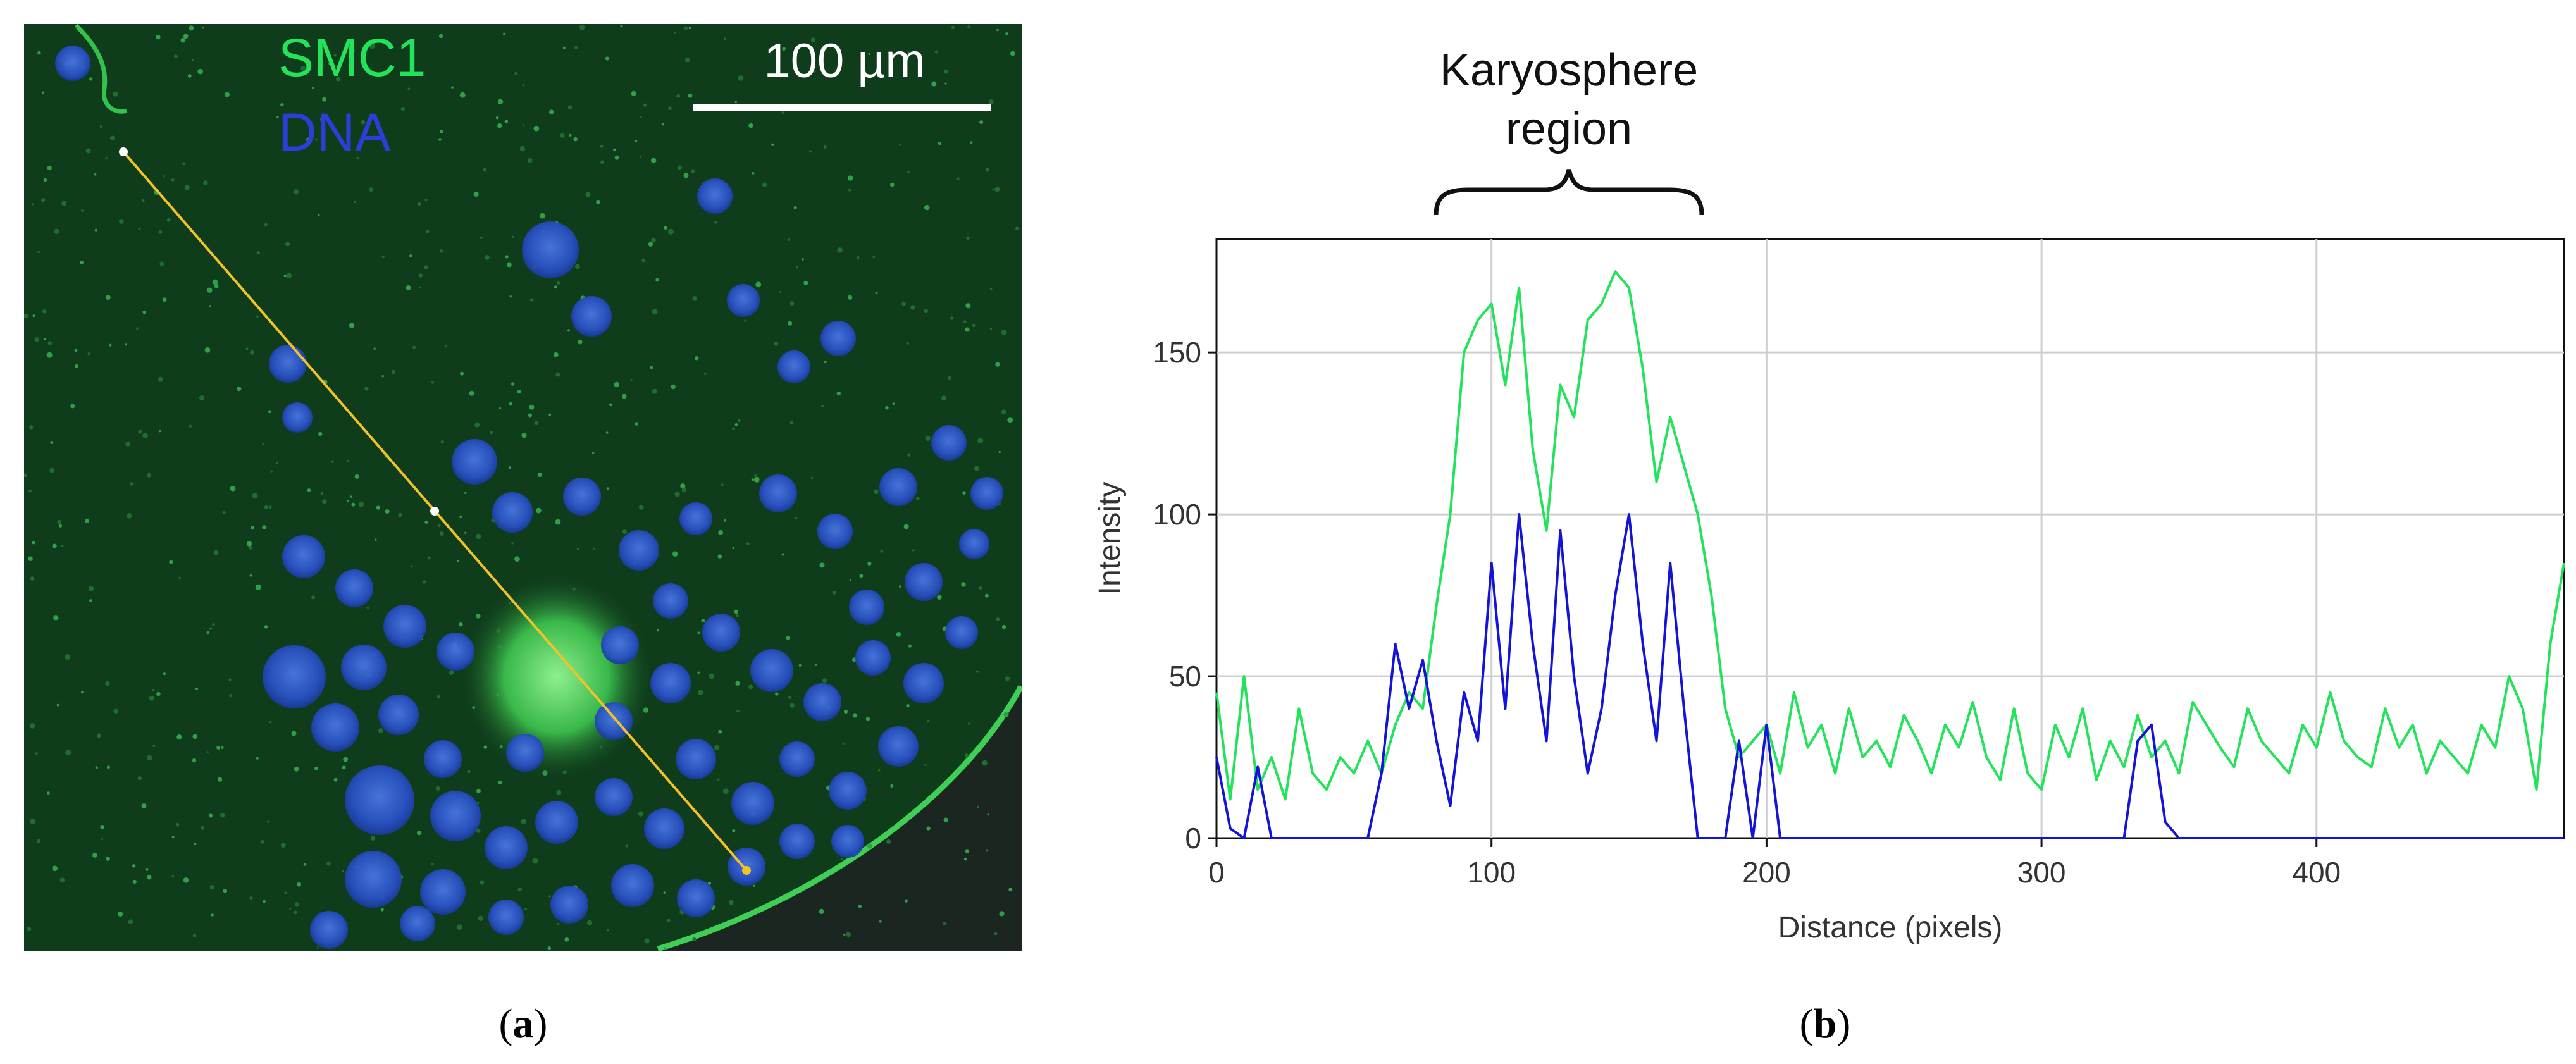 This screenshot has width=2576, height=1064. What do you see at coordinates (435, 511) in the screenshot?
I see `profile-line-mid-point` at bounding box center [435, 511].